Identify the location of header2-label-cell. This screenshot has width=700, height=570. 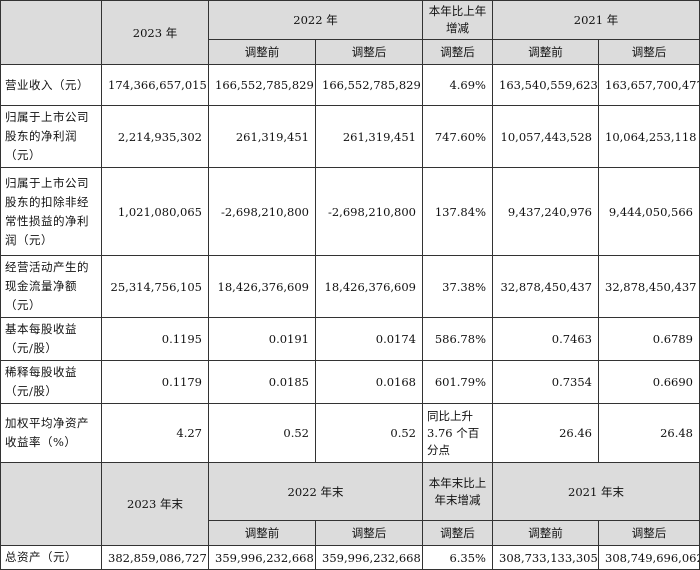
(51, 504).